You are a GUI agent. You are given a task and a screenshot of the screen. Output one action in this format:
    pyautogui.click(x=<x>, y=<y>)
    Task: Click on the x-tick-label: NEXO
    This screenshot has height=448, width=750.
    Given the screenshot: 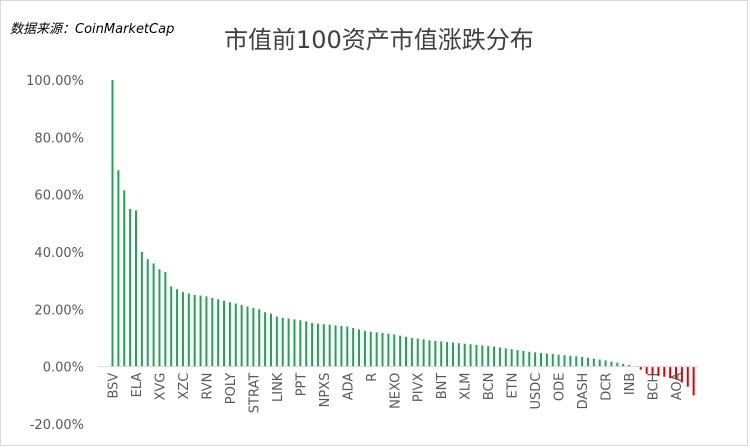 What is the action you would take?
    pyautogui.click(x=395, y=391)
    